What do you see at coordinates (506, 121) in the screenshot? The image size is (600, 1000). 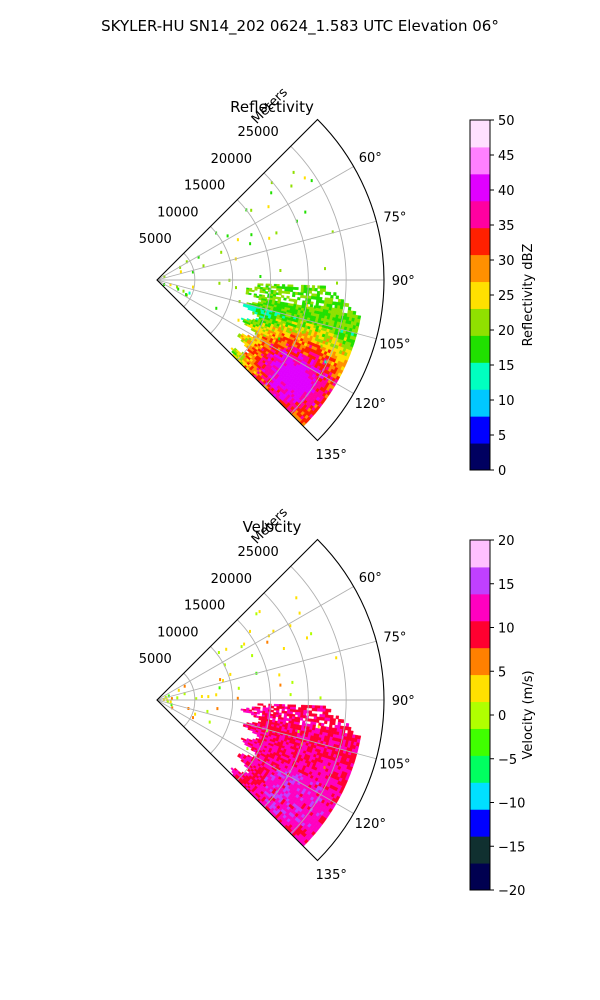 I see `colorbar-tick-label: 50` at bounding box center [506, 121].